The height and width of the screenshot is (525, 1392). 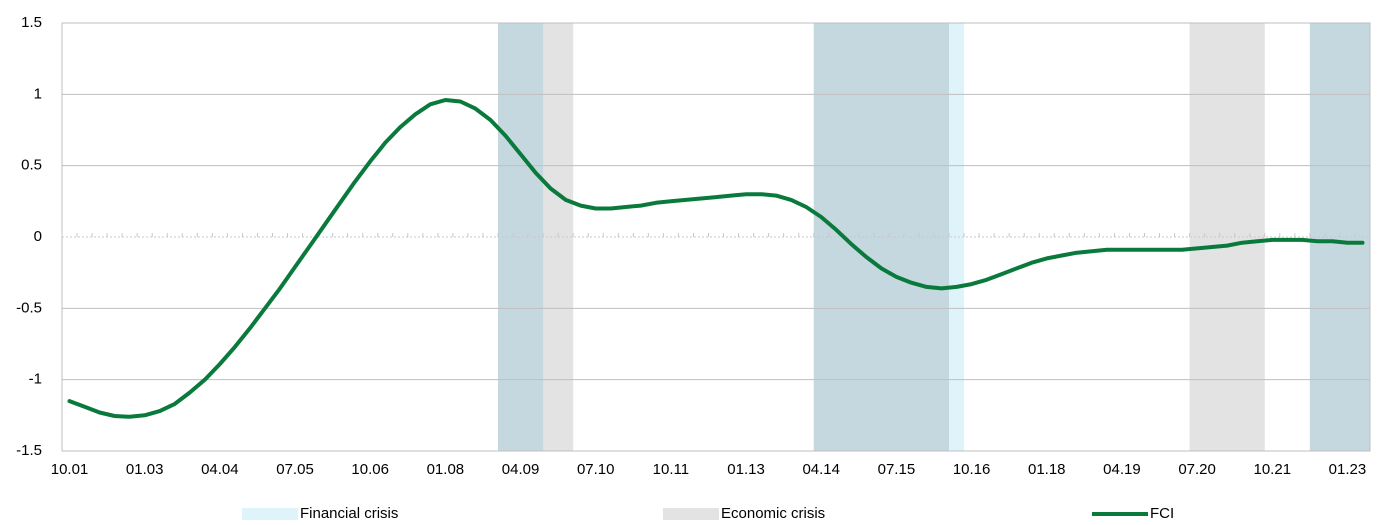 What do you see at coordinates (821, 469) in the screenshot?
I see `x-tick-label: 04.14` at bounding box center [821, 469].